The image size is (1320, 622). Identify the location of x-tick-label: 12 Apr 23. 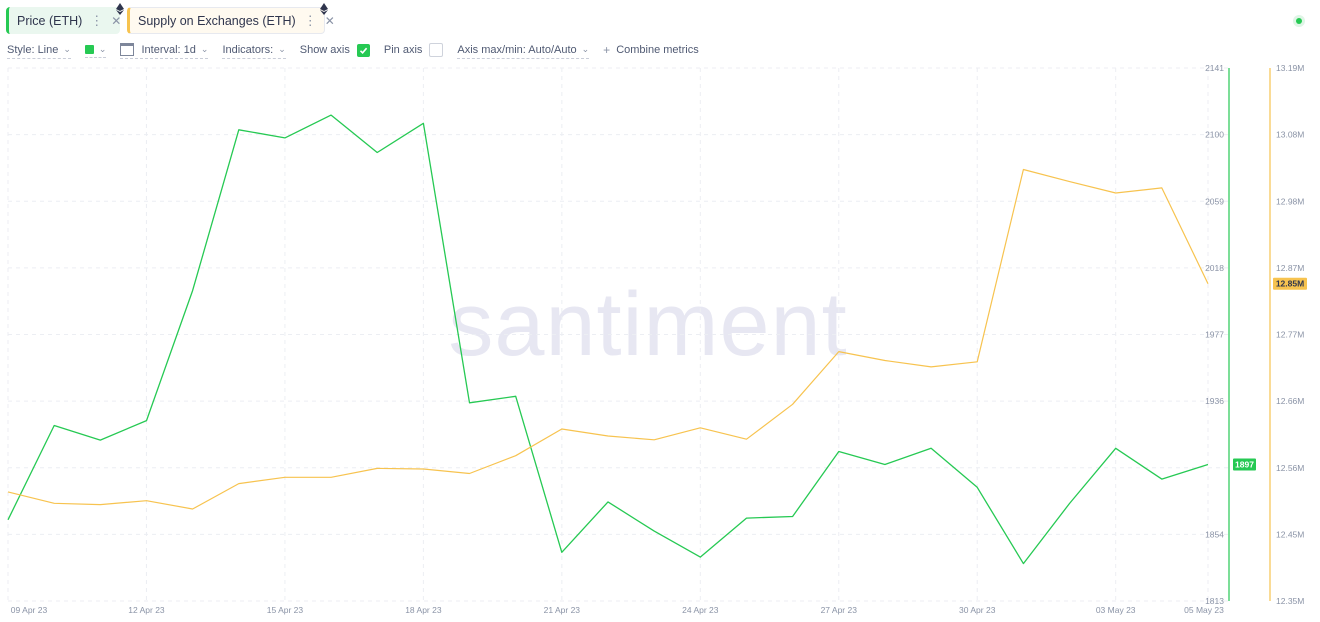
(146, 610).